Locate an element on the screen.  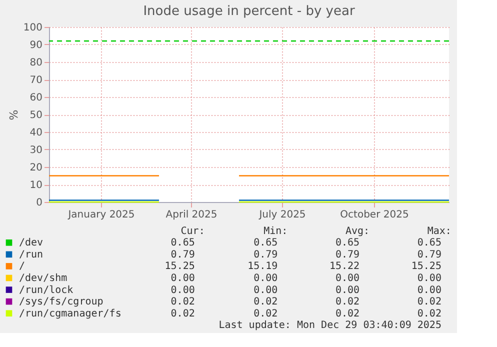
y-tick-label: 20 is located at coordinates (36, 168).